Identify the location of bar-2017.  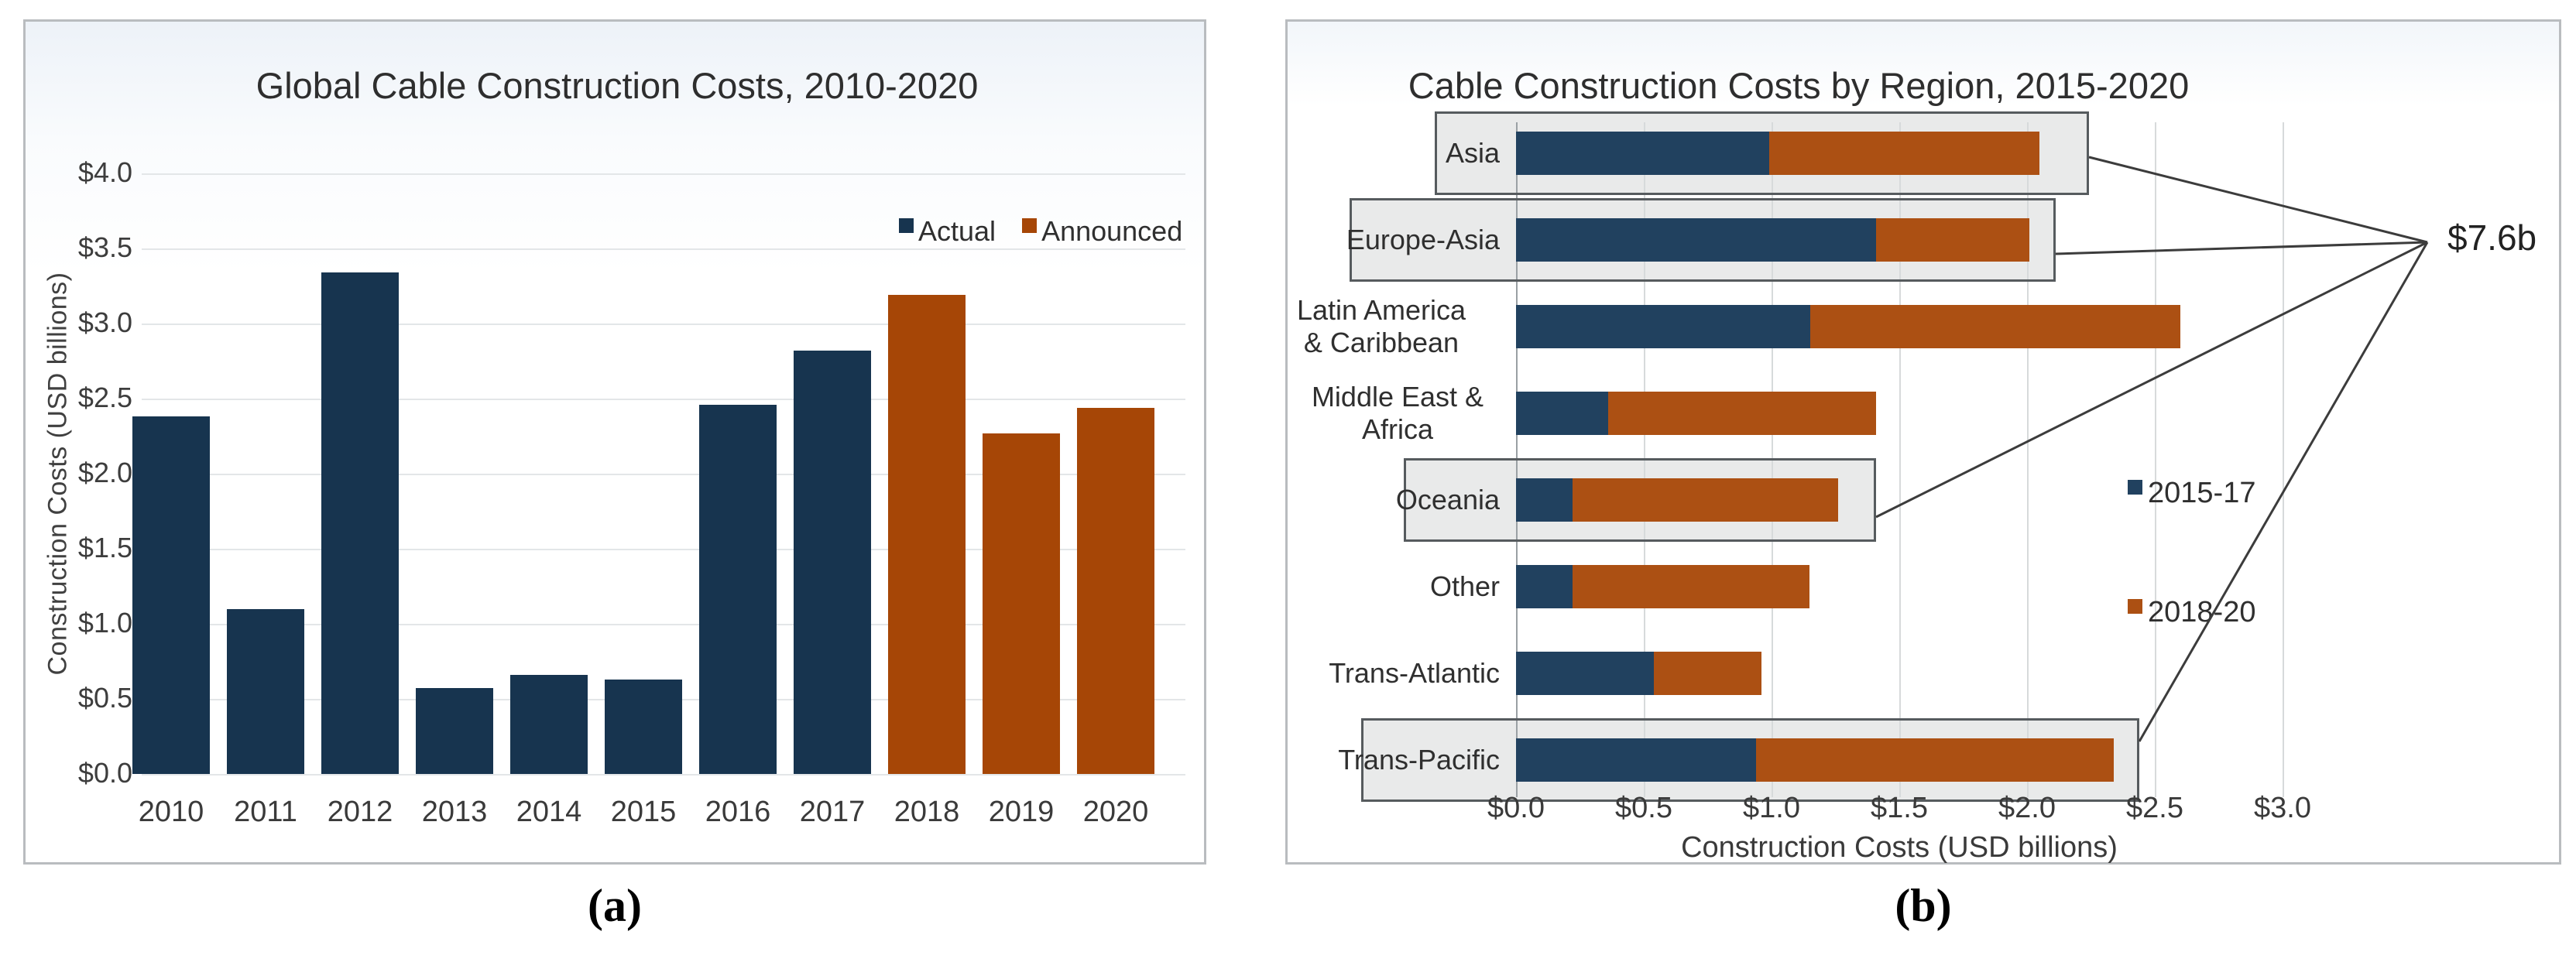
(832, 562).